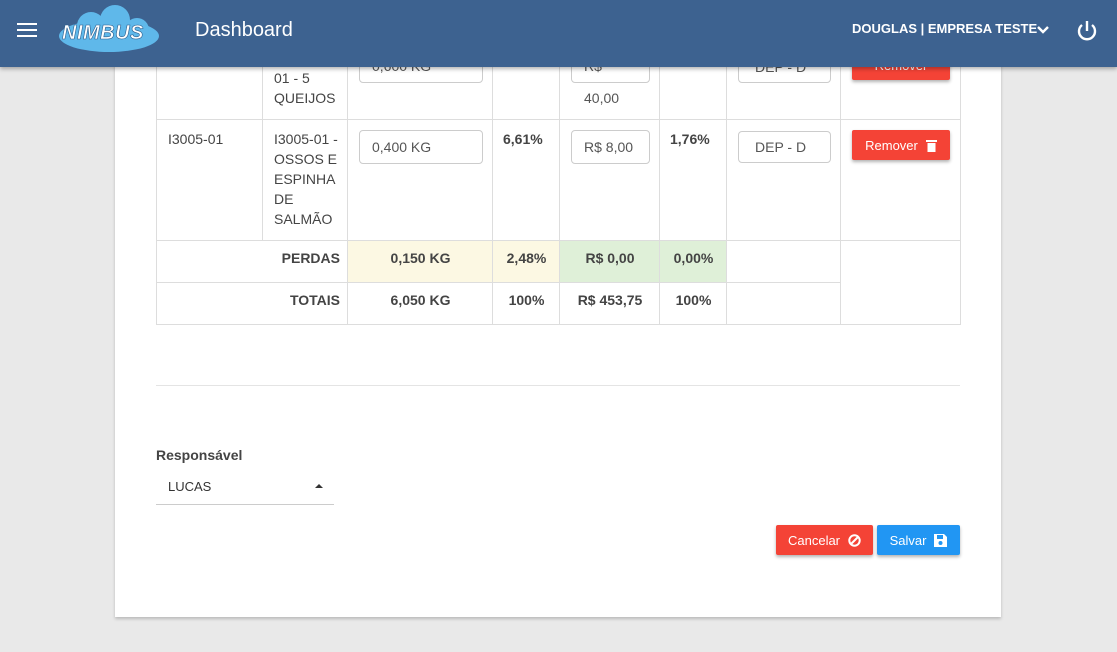  I want to click on cancel-button: Cancelar, so click(824, 540).